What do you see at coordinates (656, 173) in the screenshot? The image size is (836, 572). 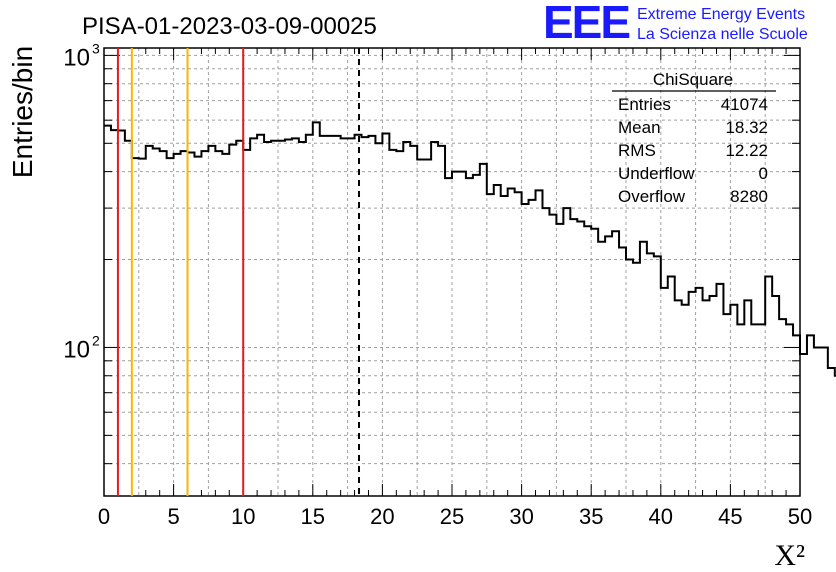 I see `stats-label-underflow: Underflow` at bounding box center [656, 173].